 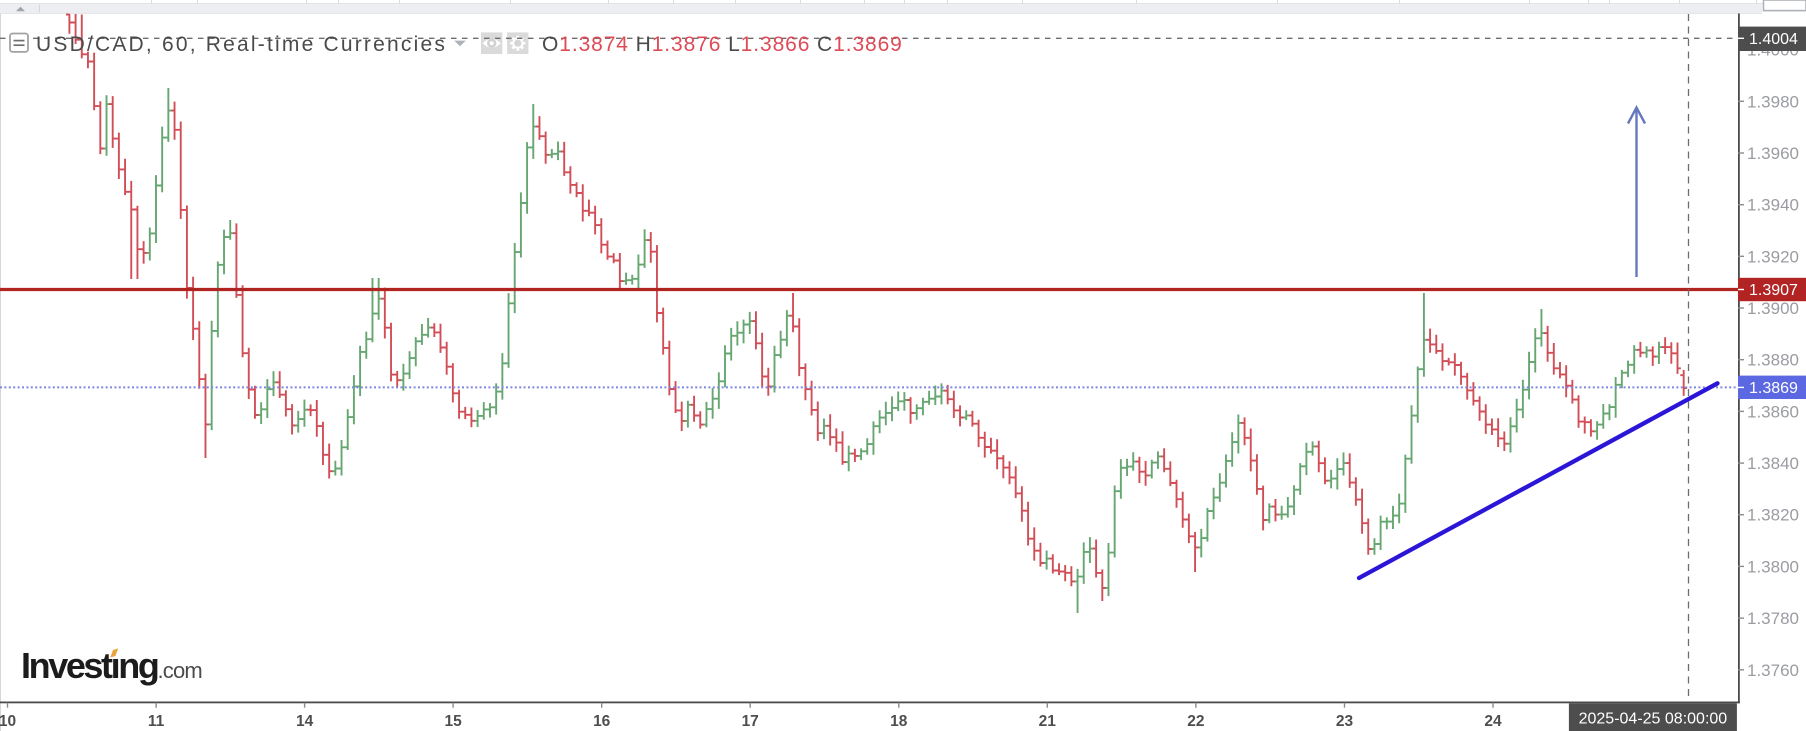 I want to click on svg-text: 1.3800, so click(x=1773, y=566).